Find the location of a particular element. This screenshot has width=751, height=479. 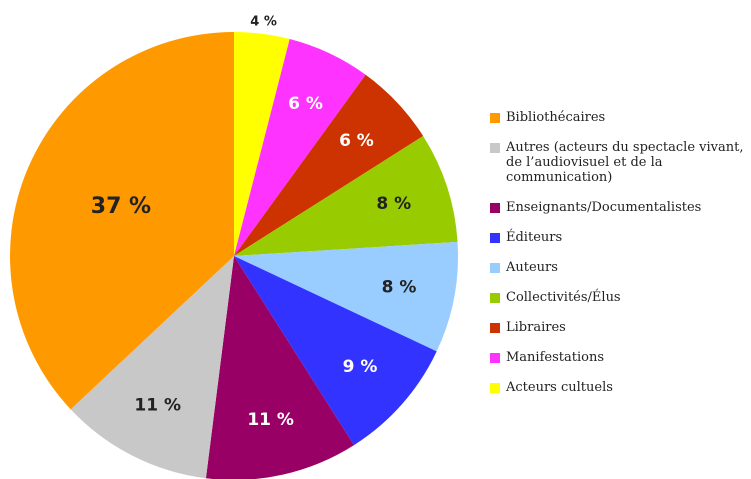

legend-item: Manifestations is located at coordinates (619, 357).